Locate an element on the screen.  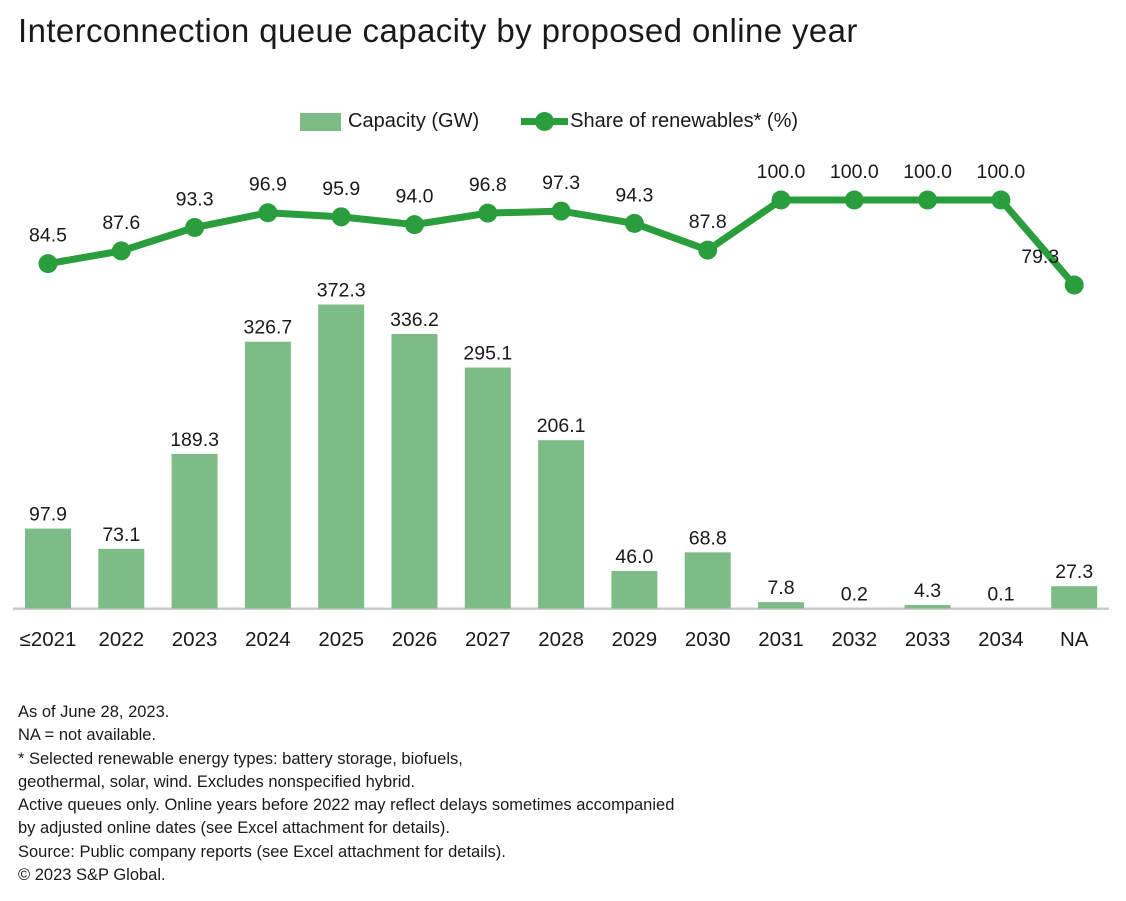
x-axis-label: 2031 is located at coordinates (781, 639).